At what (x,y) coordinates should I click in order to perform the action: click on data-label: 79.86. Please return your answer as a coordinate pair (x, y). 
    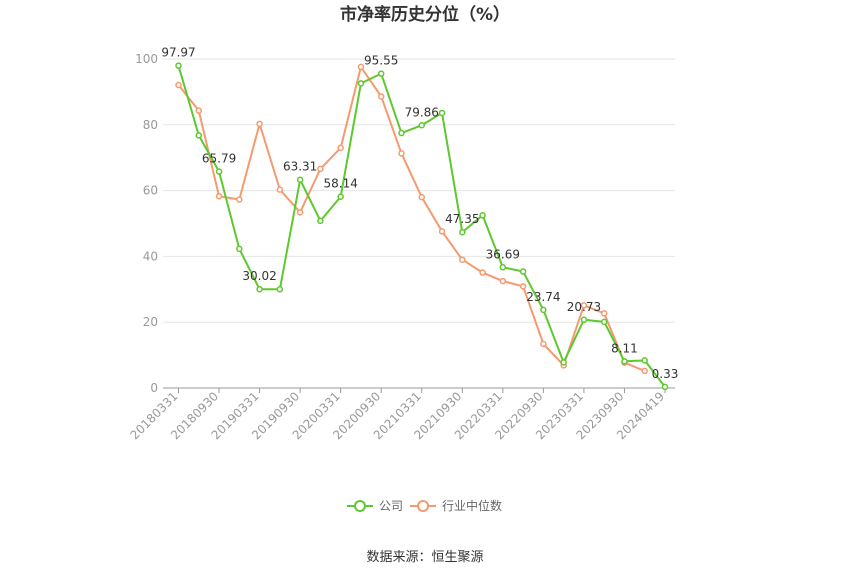
    Looking at the image, I should click on (422, 112).